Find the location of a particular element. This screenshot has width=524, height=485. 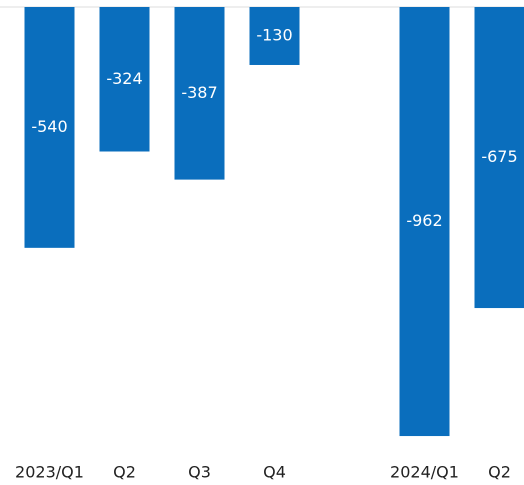

value-label: -324 is located at coordinates (124, 78).